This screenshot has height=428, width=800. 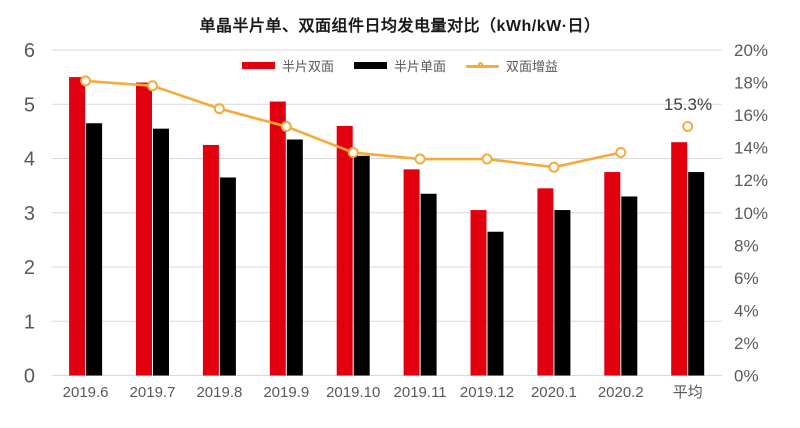 I want to click on bar-bifacial-2019.7, so click(x=144, y=229).